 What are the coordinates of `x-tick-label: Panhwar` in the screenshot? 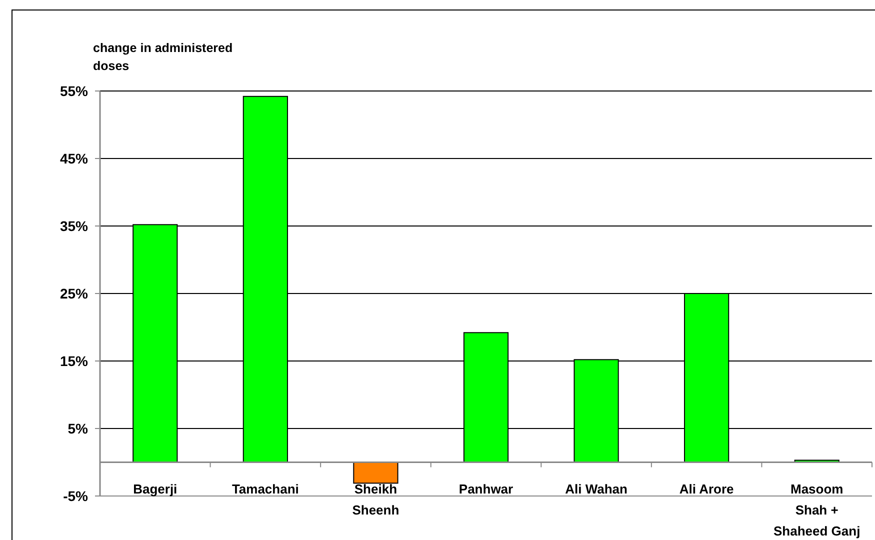 It's located at (486, 488).